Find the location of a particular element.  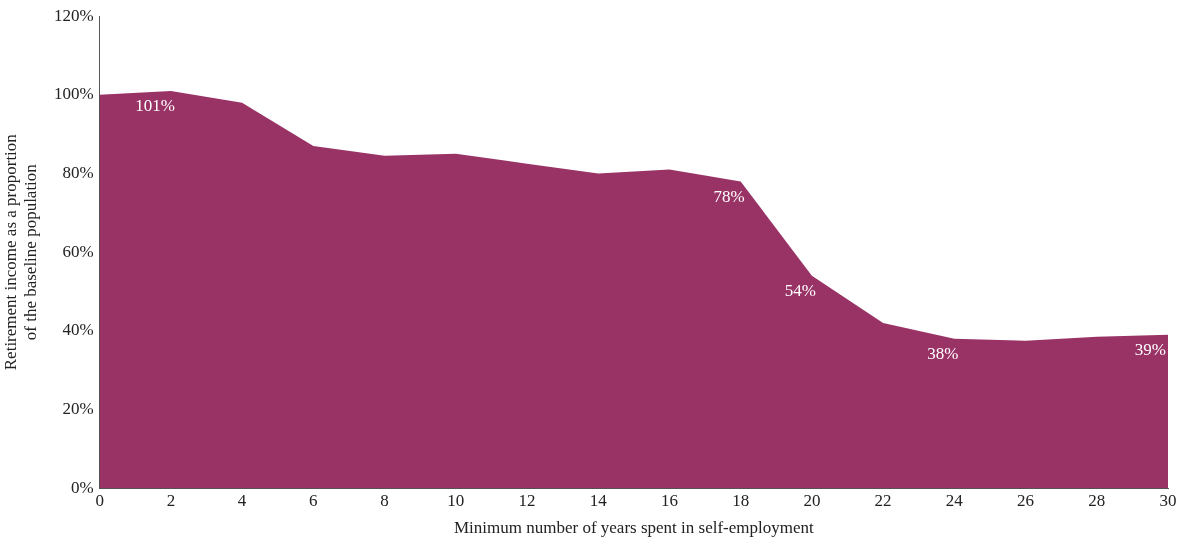

y-tick-label: 120% is located at coordinates (73, 15).